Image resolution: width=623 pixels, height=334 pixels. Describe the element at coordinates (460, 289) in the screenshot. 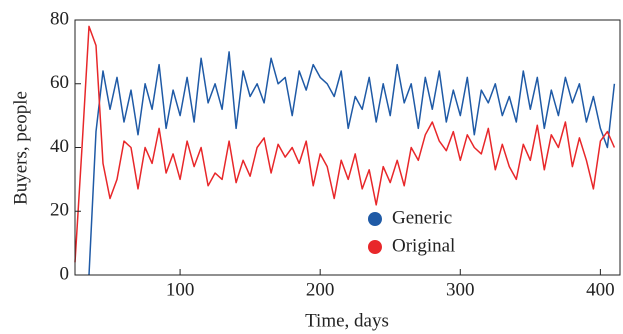

I see `x-tick-label: 300` at that location.